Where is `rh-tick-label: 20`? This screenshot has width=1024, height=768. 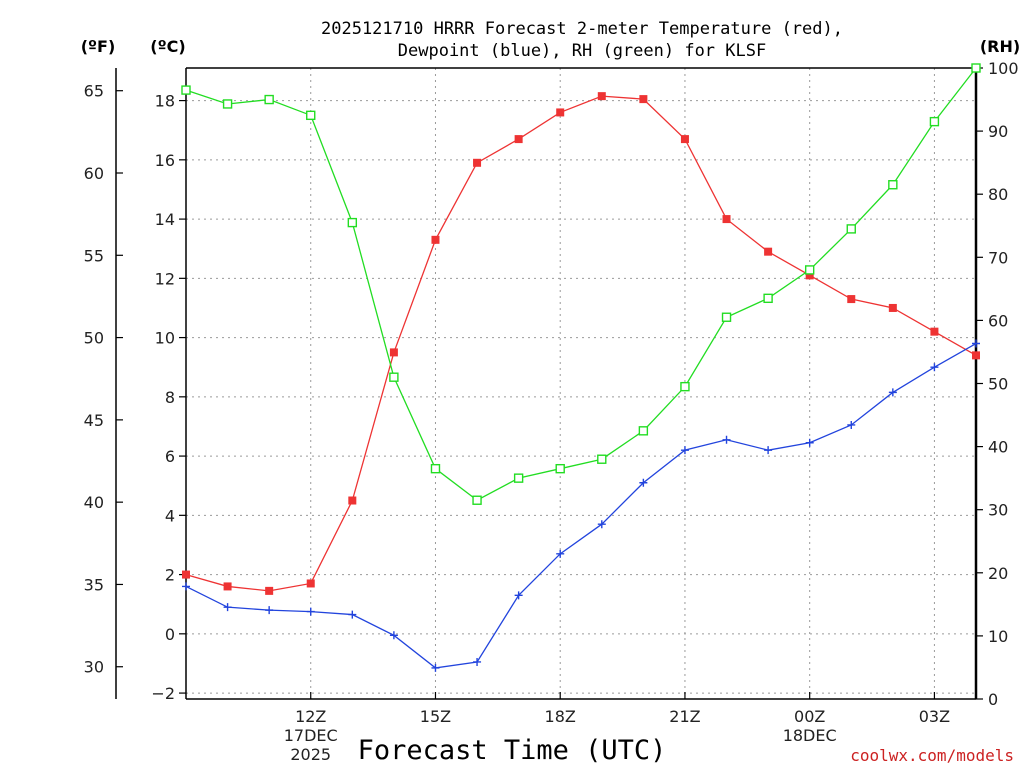
rh-tick-label: 20 is located at coordinates (998, 573).